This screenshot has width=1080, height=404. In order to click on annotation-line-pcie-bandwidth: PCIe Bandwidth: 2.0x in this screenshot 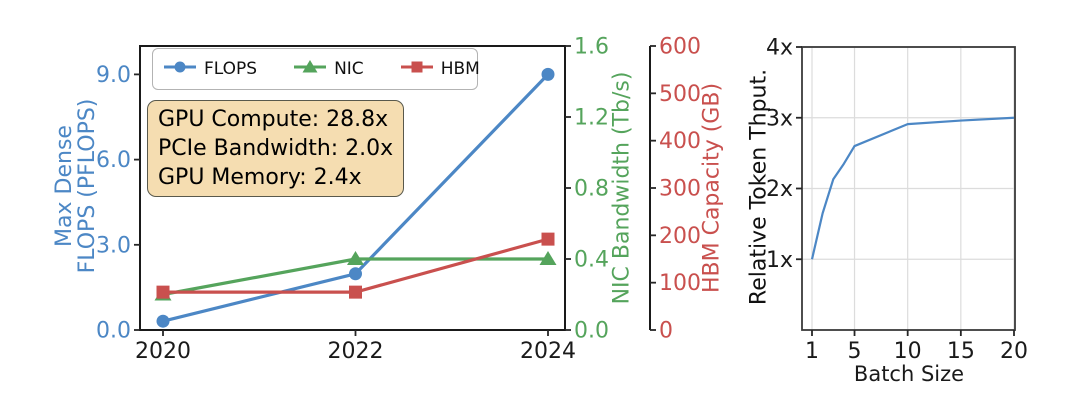, I will do `click(276, 148)`.